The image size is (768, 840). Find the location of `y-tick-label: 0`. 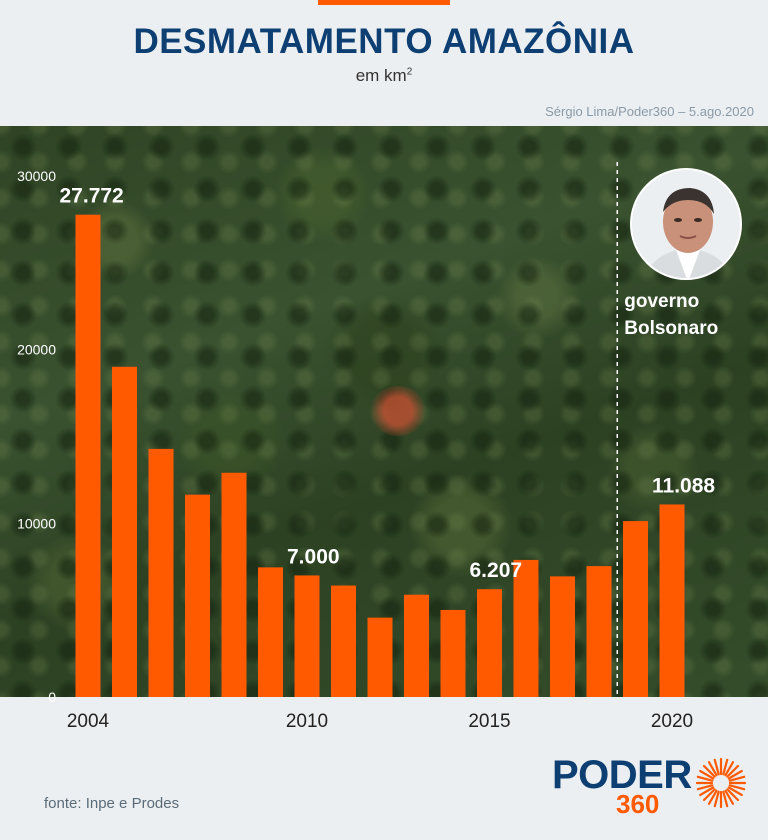

y-tick-label: 0 is located at coordinates (52, 697).